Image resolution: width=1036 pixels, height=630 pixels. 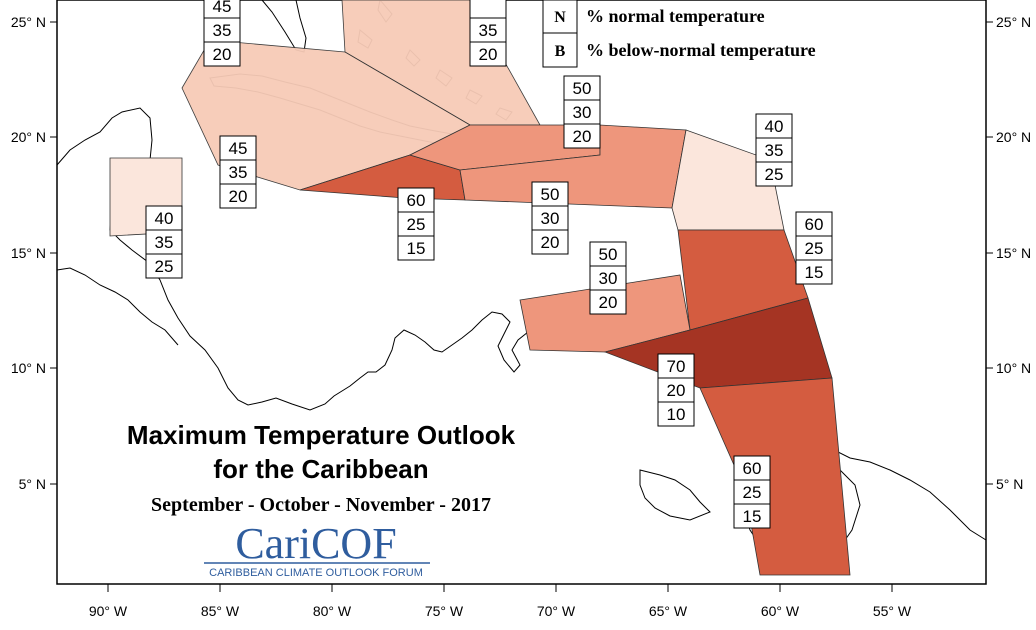 I want to click on prob-box-guianas: 60 25 15, so click(x=752, y=492).